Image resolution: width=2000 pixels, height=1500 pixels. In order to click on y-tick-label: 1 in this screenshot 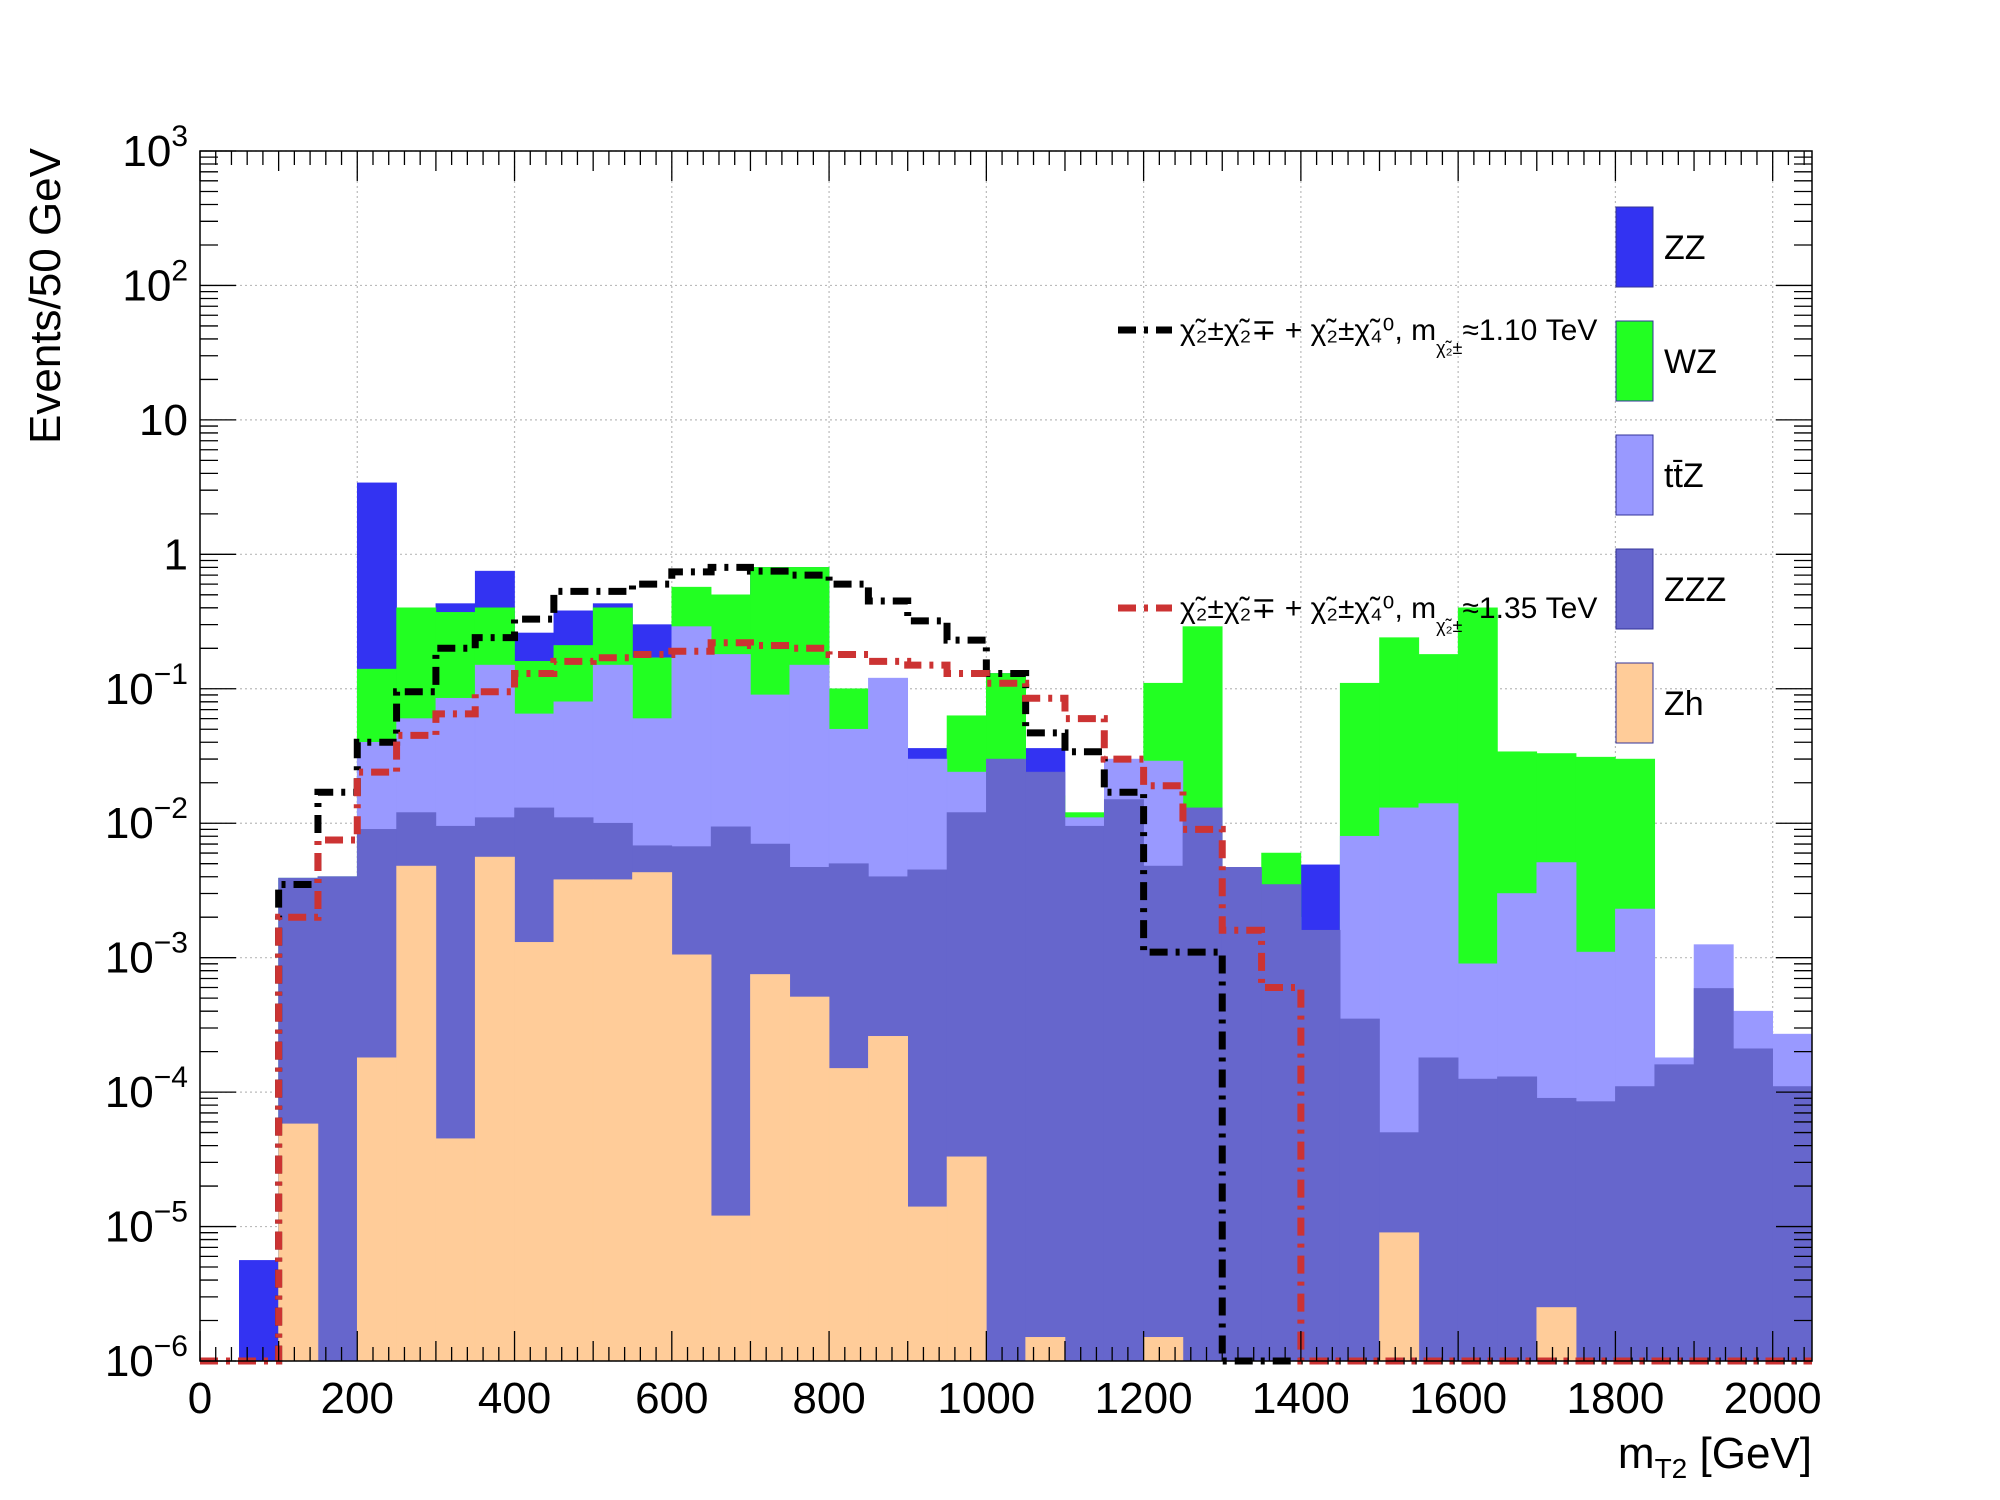, I will do `click(176, 554)`.